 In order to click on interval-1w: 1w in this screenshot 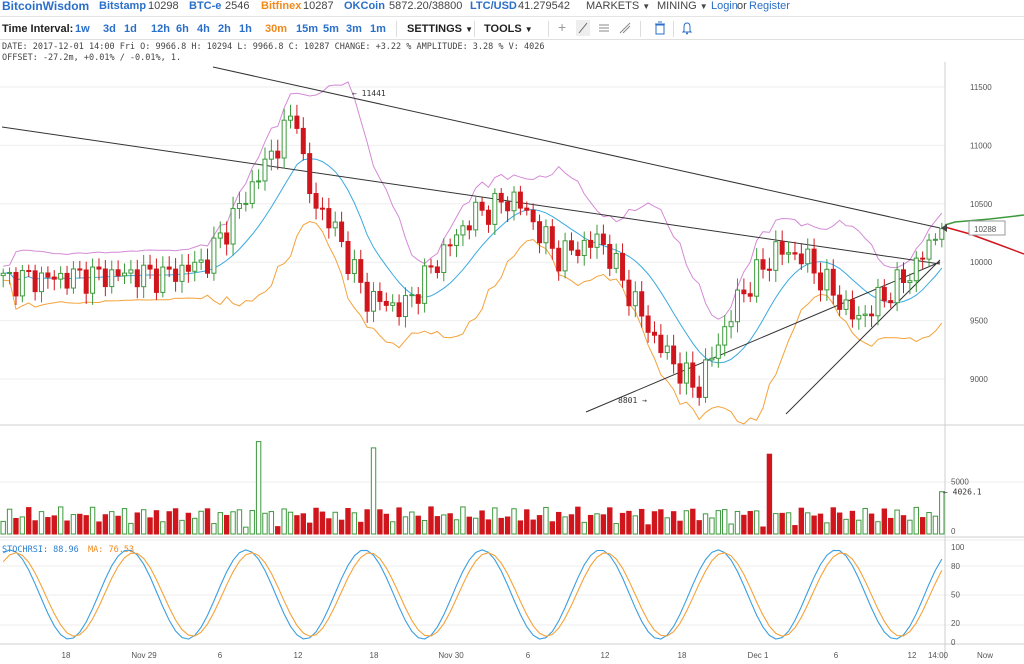, I will do `click(82, 29)`.